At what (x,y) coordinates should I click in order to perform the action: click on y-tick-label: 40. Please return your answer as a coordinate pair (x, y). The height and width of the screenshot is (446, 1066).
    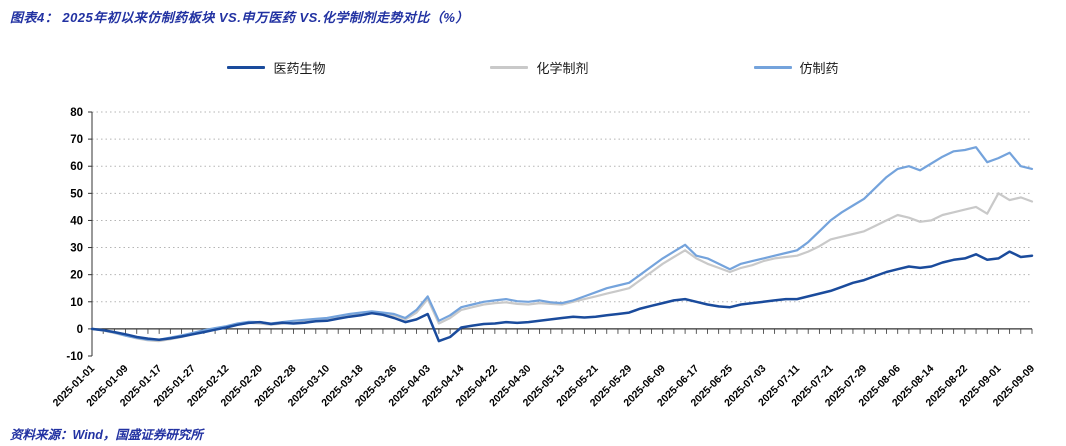
    Looking at the image, I should click on (76, 221).